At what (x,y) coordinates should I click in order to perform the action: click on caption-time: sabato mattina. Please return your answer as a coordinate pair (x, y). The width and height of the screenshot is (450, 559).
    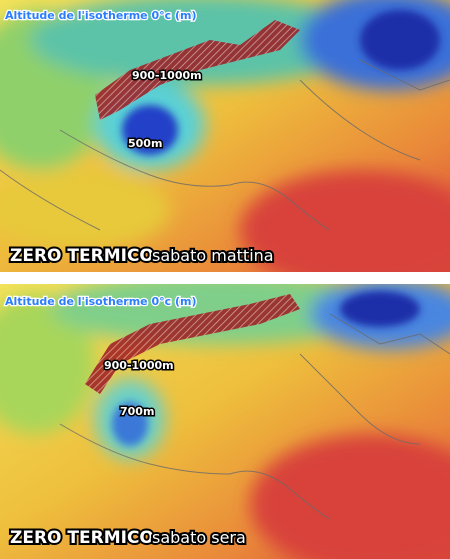
    Looking at the image, I should click on (213, 255).